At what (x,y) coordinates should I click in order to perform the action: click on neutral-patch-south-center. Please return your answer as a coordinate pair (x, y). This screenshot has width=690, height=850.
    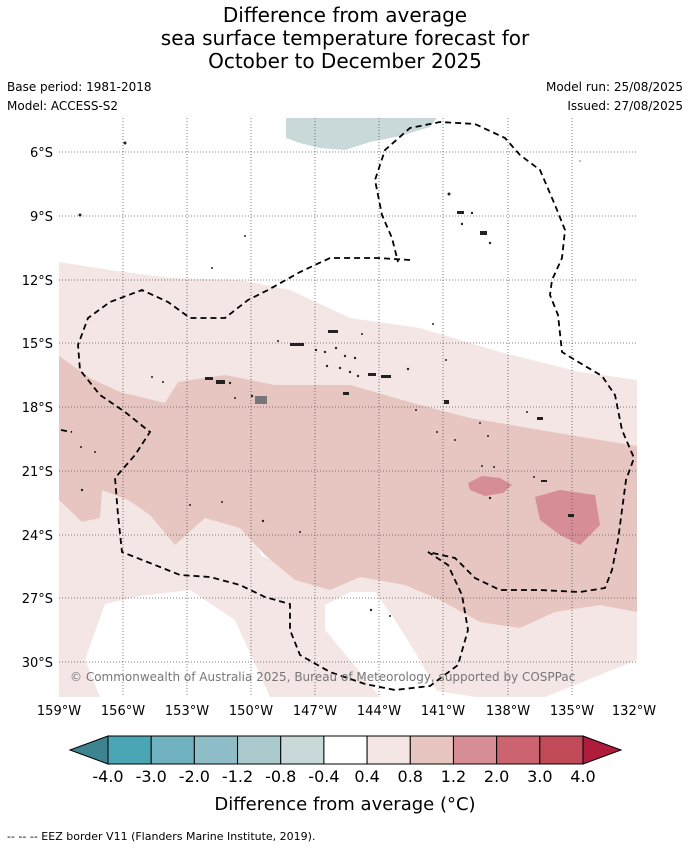
    Looking at the image, I should click on (382, 644).